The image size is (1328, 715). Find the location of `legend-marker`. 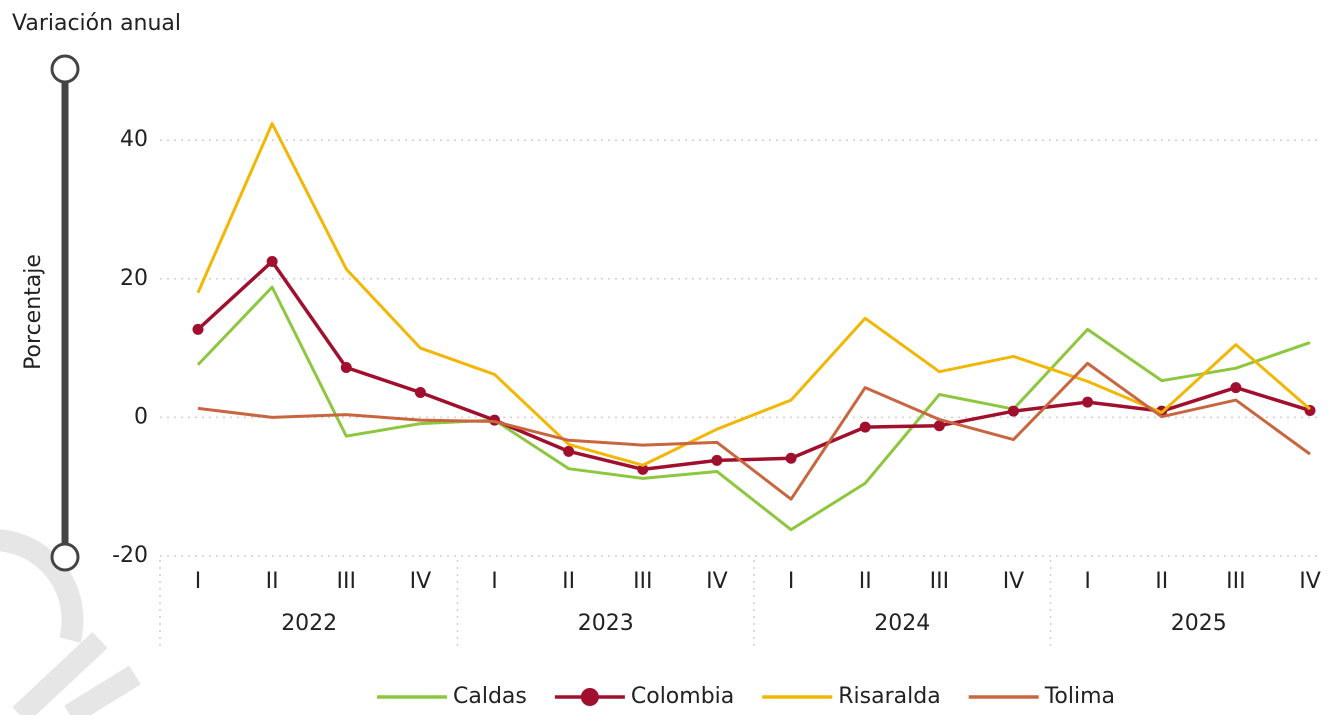

legend-marker is located at coordinates (589, 697).